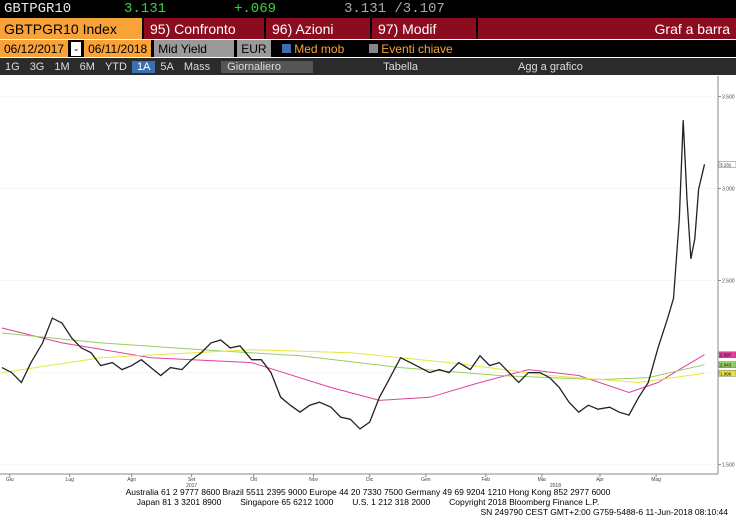 The width and height of the screenshot is (736, 530). I want to click on key-events: Eventi chiave, so click(417, 48).